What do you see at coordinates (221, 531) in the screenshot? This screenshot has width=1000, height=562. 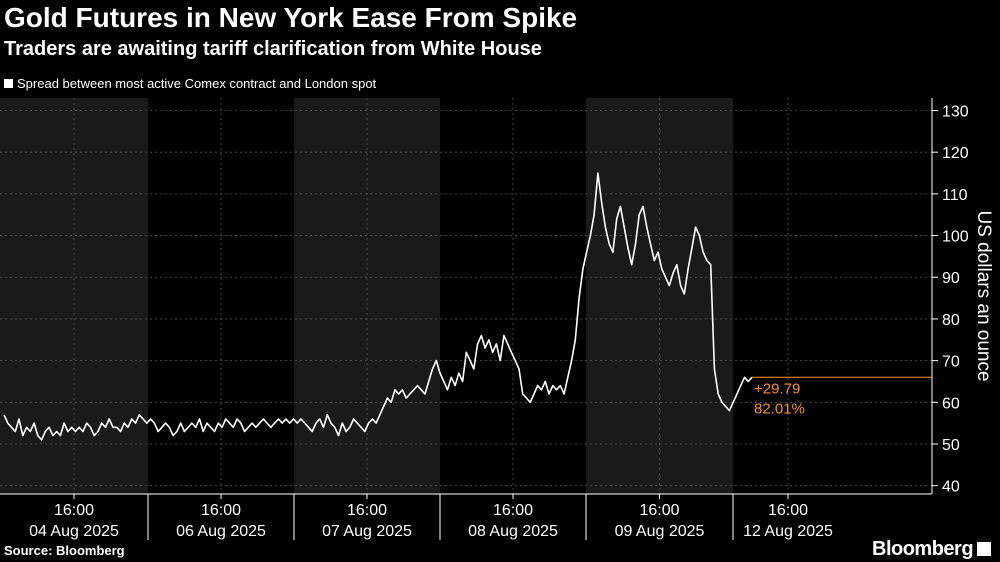 I see `x-tick-label-date: 06 Aug 2025` at bounding box center [221, 531].